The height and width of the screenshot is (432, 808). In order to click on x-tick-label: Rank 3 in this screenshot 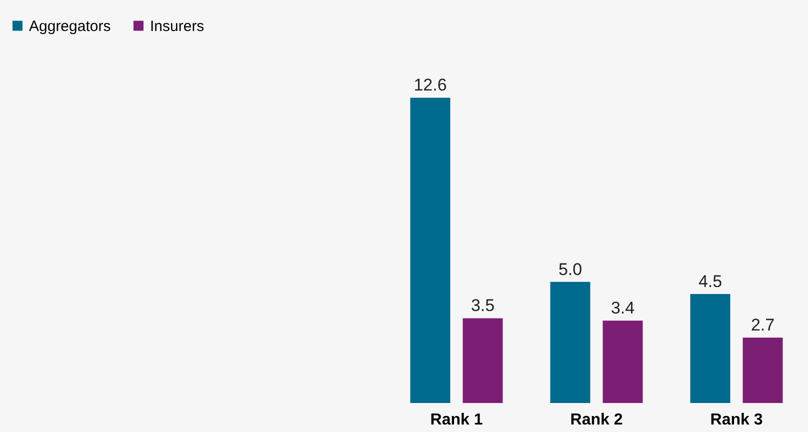, I will do `click(736, 420)`.